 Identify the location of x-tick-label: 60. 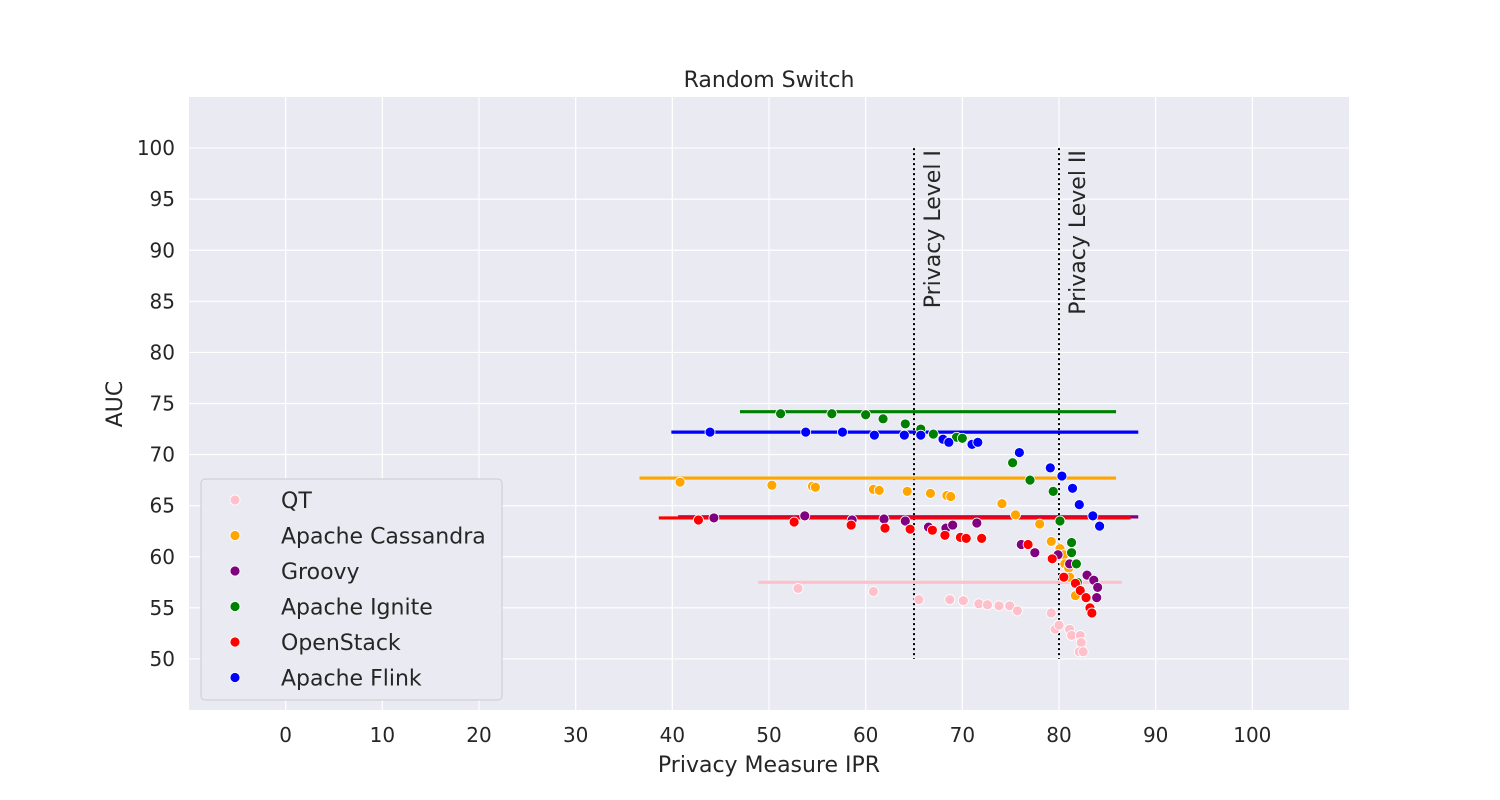
(865, 735).